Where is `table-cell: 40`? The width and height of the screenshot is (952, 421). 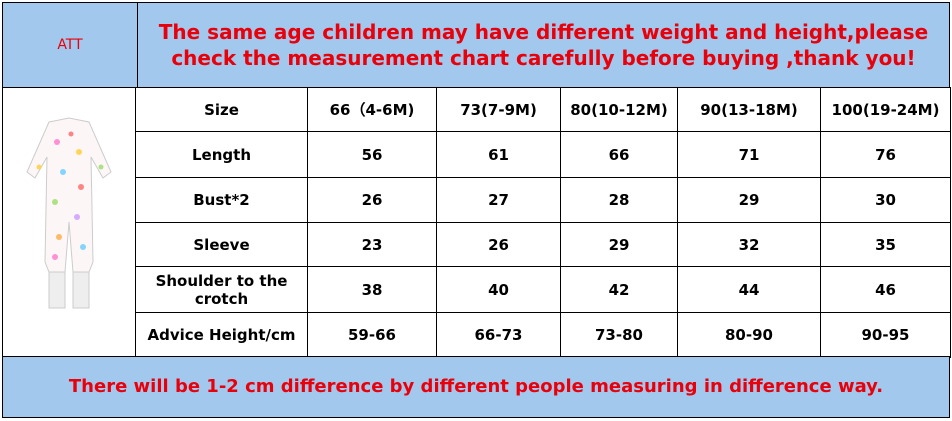 table-cell: 40 is located at coordinates (498, 289).